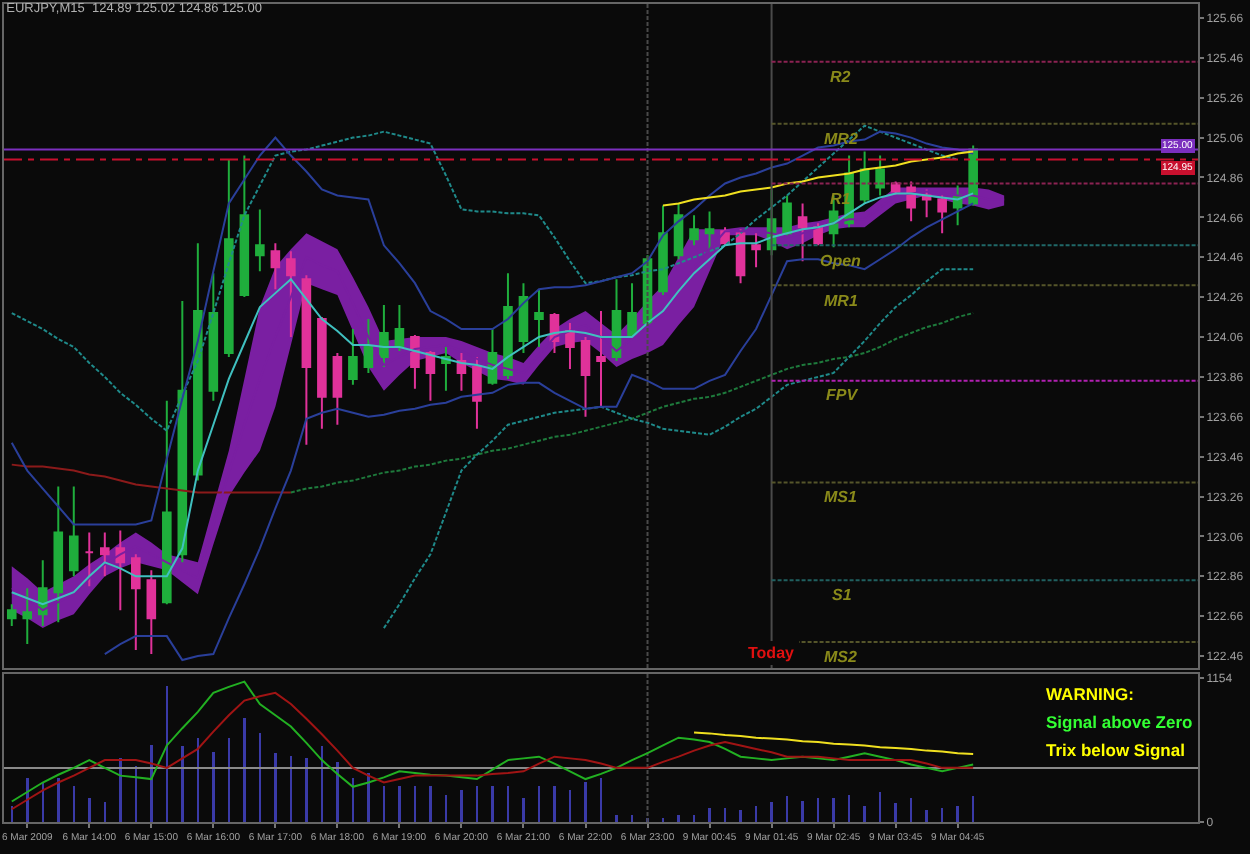  What do you see at coordinates (841, 77) in the screenshot?
I see `ref-line-label: R2` at bounding box center [841, 77].